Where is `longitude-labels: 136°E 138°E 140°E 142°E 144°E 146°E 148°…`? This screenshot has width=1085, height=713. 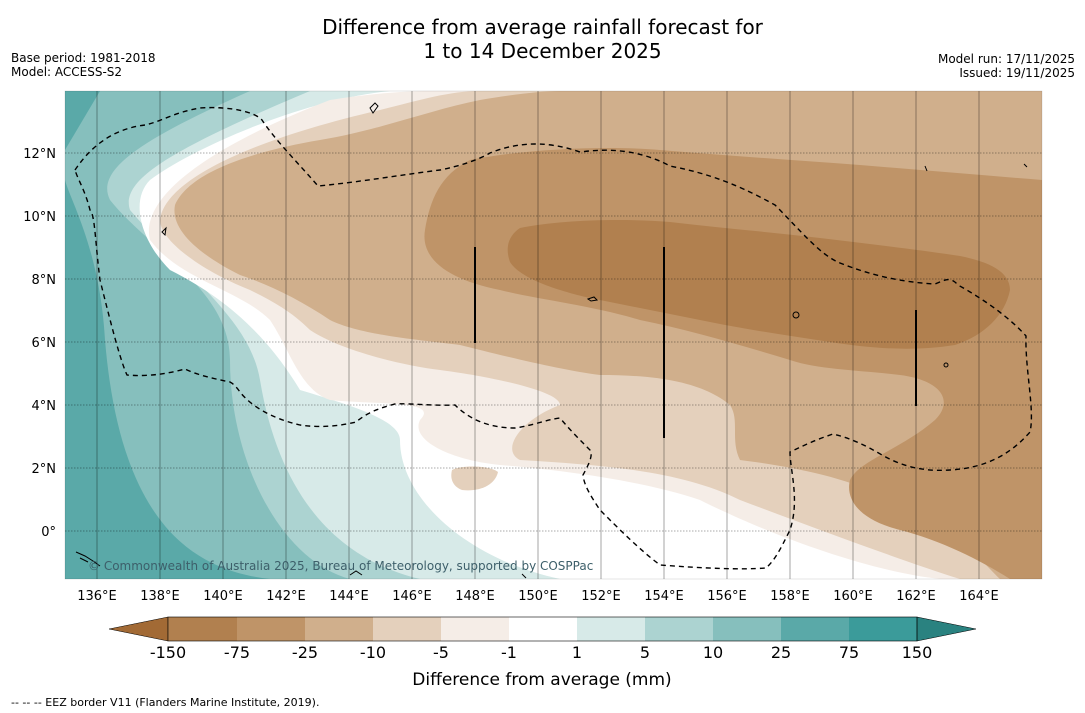 longitude-labels: 136°E 138°E 140°E 142°E 144°E 146°E 148°… is located at coordinates (538, 596).